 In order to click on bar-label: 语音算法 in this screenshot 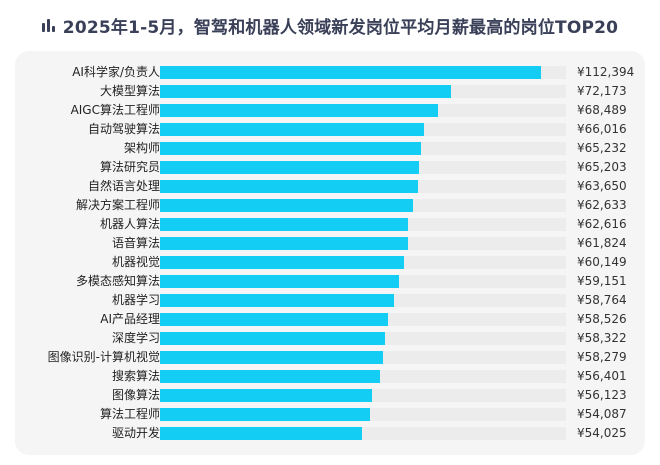, I will do `click(135, 243)`.